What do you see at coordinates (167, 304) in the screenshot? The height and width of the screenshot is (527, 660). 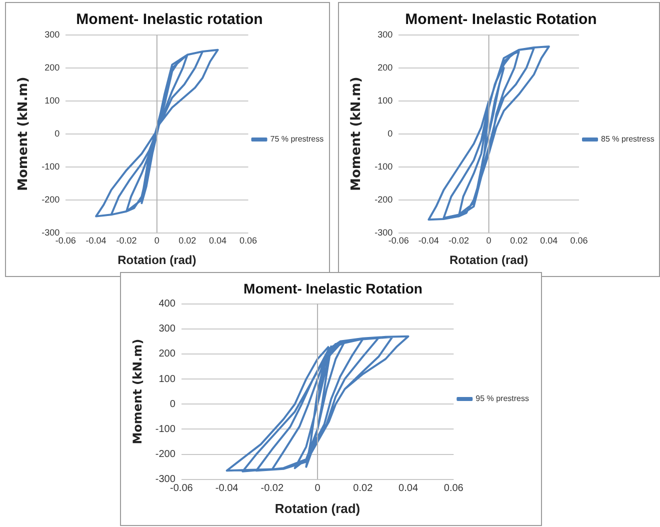 I see `y-tick-label: 400` at bounding box center [167, 304].